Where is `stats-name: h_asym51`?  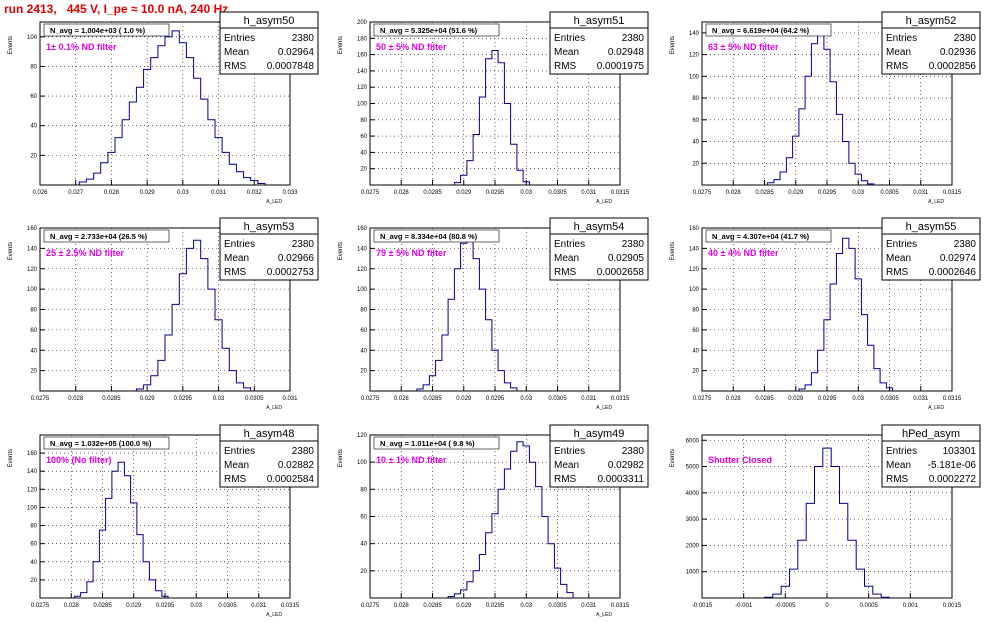 stats-name: h_asym51 is located at coordinates (599, 21).